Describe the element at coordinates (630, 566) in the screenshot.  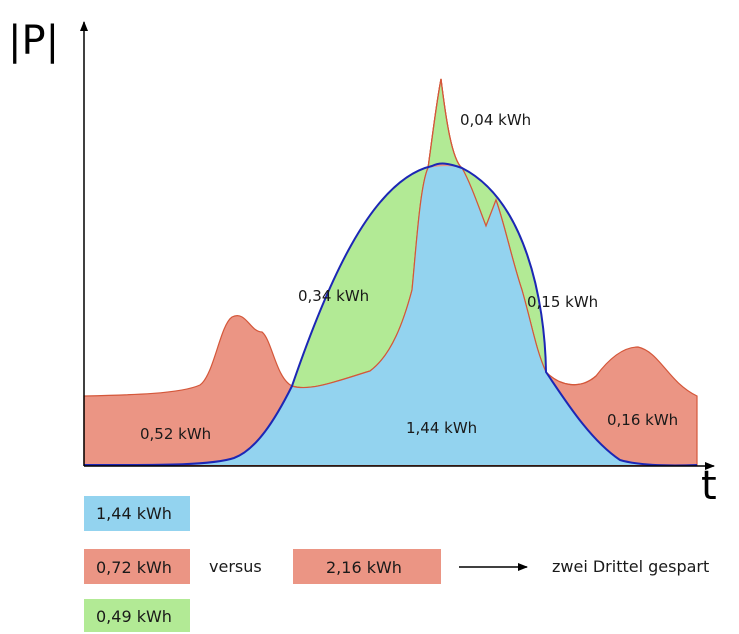
I see `savings-text: zwei Drittel gespart` at that location.